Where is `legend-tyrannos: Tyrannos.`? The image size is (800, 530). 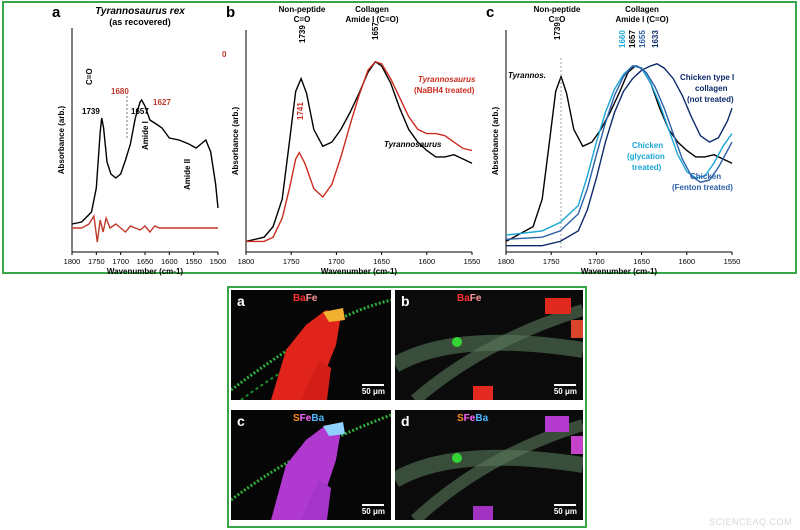 legend-tyrannos: Tyrannos. is located at coordinates (527, 75).